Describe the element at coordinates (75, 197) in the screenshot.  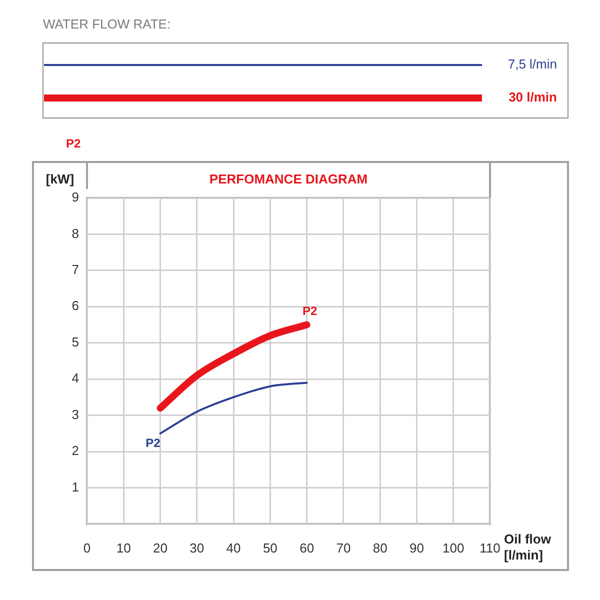
I see `y-tick-label: 9` at that location.